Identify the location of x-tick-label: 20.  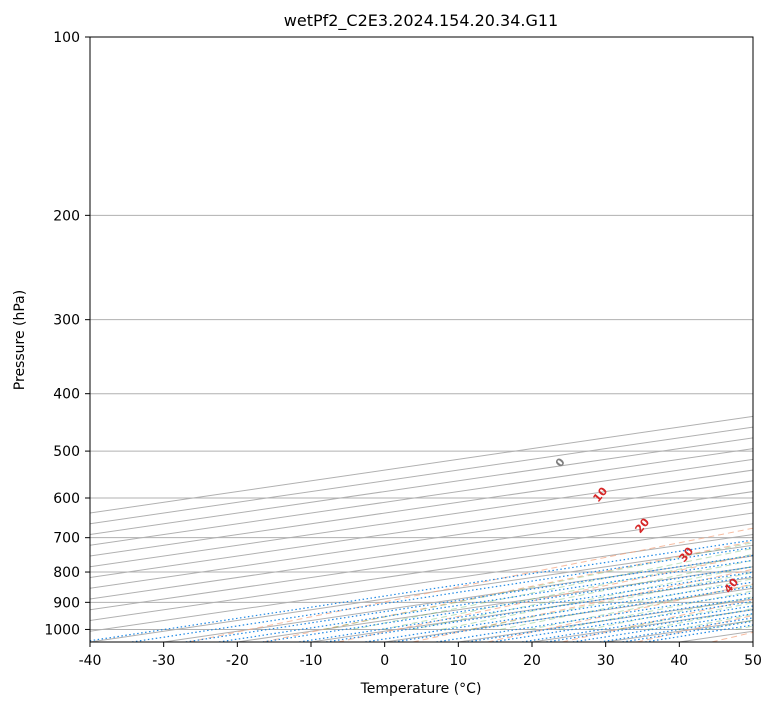
(532, 661).